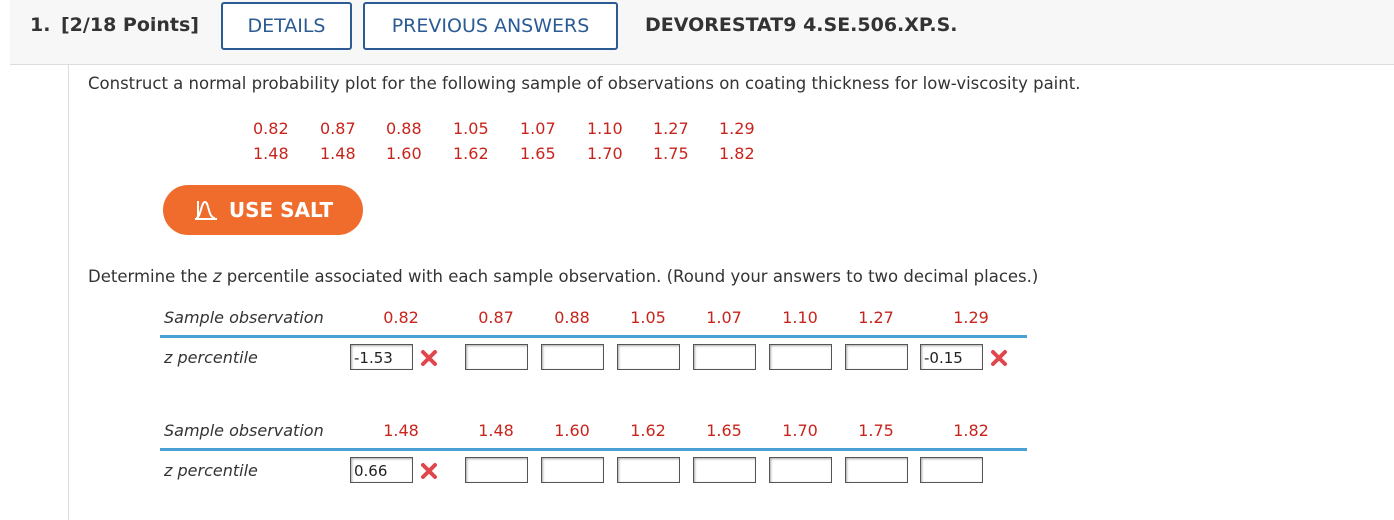 The image size is (1394, 520). What do you see at coordinates (971, 430) in the screenshot?
I see `observation: 1.82` at bounding box center [971, 430].